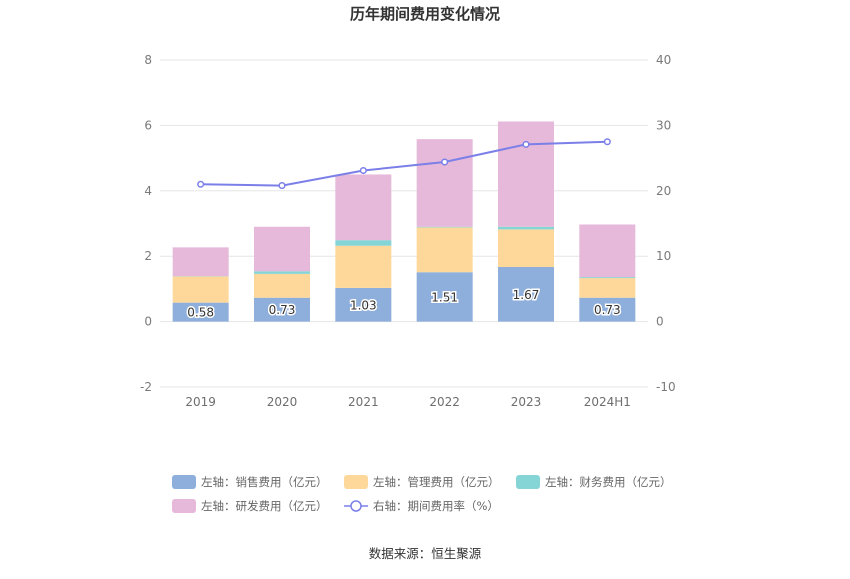  Describe the element at coordinates (663, 191) in the screenshot. I see `right-tick-label: 20` at that location.